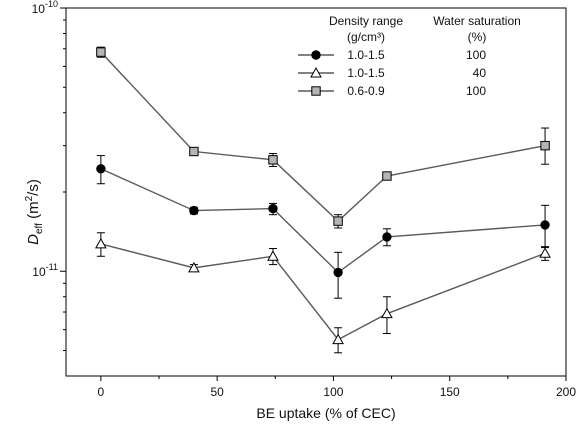  I want to click on y-tick-label-exponent: -11, so click(52, 267).